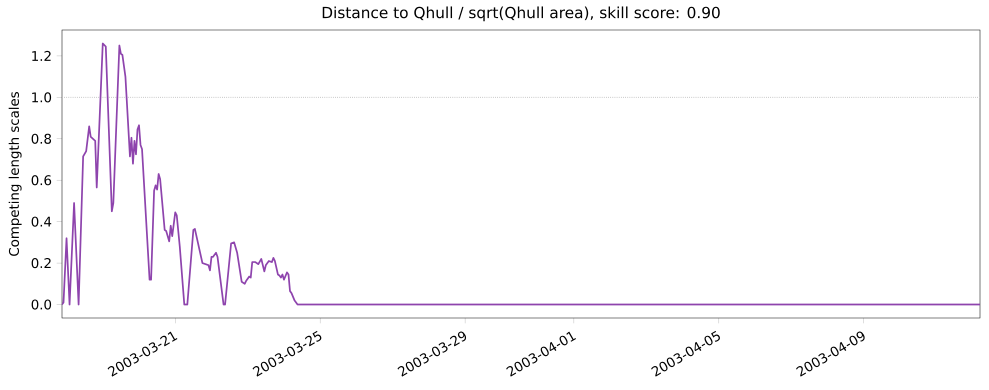 The width and height of the screenshot is (989, 390). Describe the element at coordinates (42, 221) in the screenshot. I see `y-tick-label: 0.4` at that location.